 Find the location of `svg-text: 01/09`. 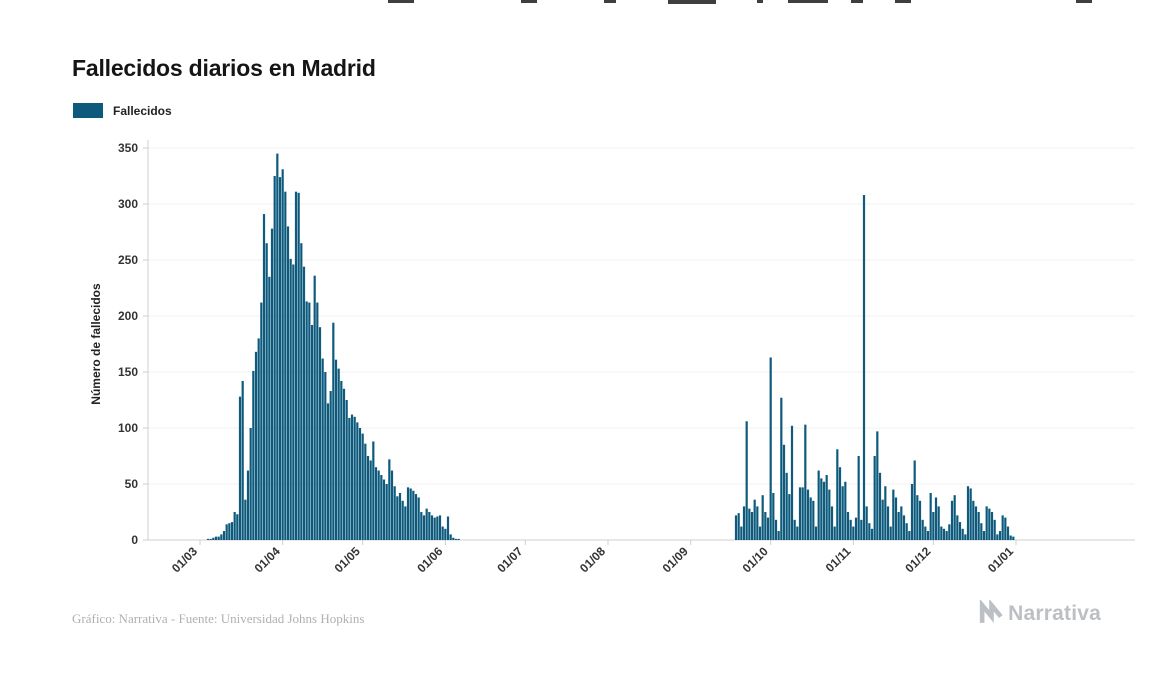

svg-text: 01/09 is located at coordinates (675, 559).